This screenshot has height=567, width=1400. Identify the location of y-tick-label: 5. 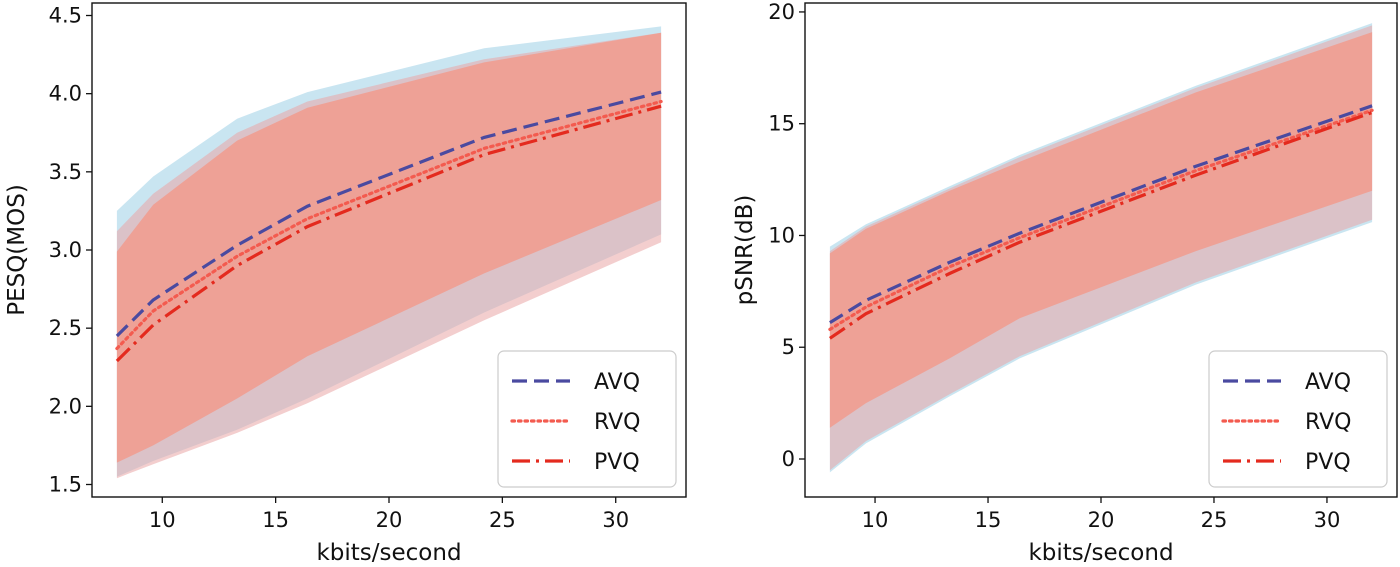
(788, 347).